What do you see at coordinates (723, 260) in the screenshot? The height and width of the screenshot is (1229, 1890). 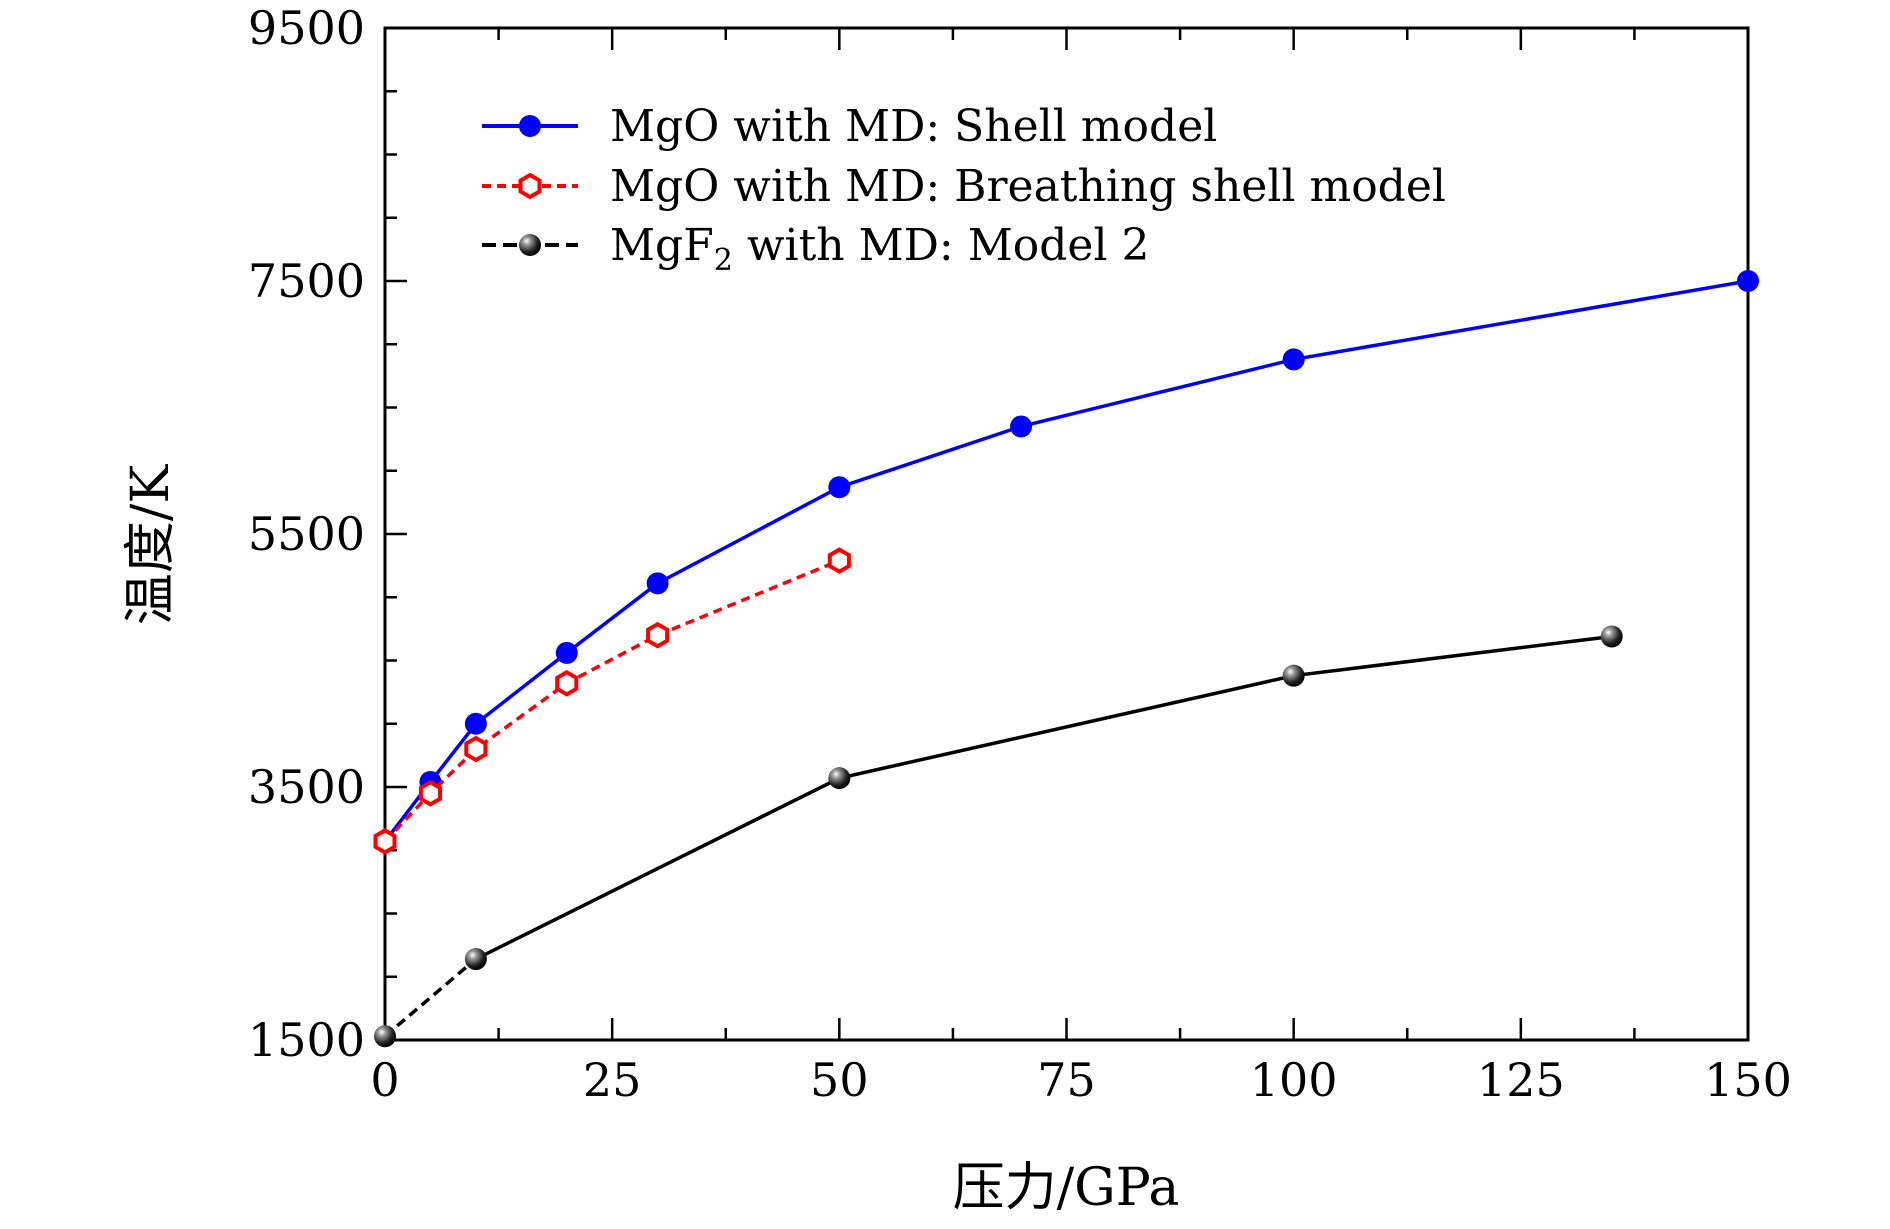 I see `legend-label-mgf2-subscript: 2` at bounding box center [723, 260].